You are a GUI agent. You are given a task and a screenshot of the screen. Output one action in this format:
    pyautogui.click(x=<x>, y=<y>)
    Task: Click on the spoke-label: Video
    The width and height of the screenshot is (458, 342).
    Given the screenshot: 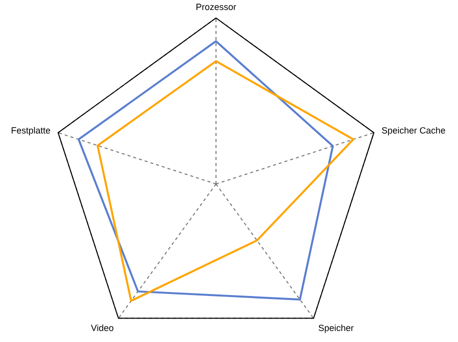 What is the action you would take?
    pyautogui.click(x=102, y=328)
    